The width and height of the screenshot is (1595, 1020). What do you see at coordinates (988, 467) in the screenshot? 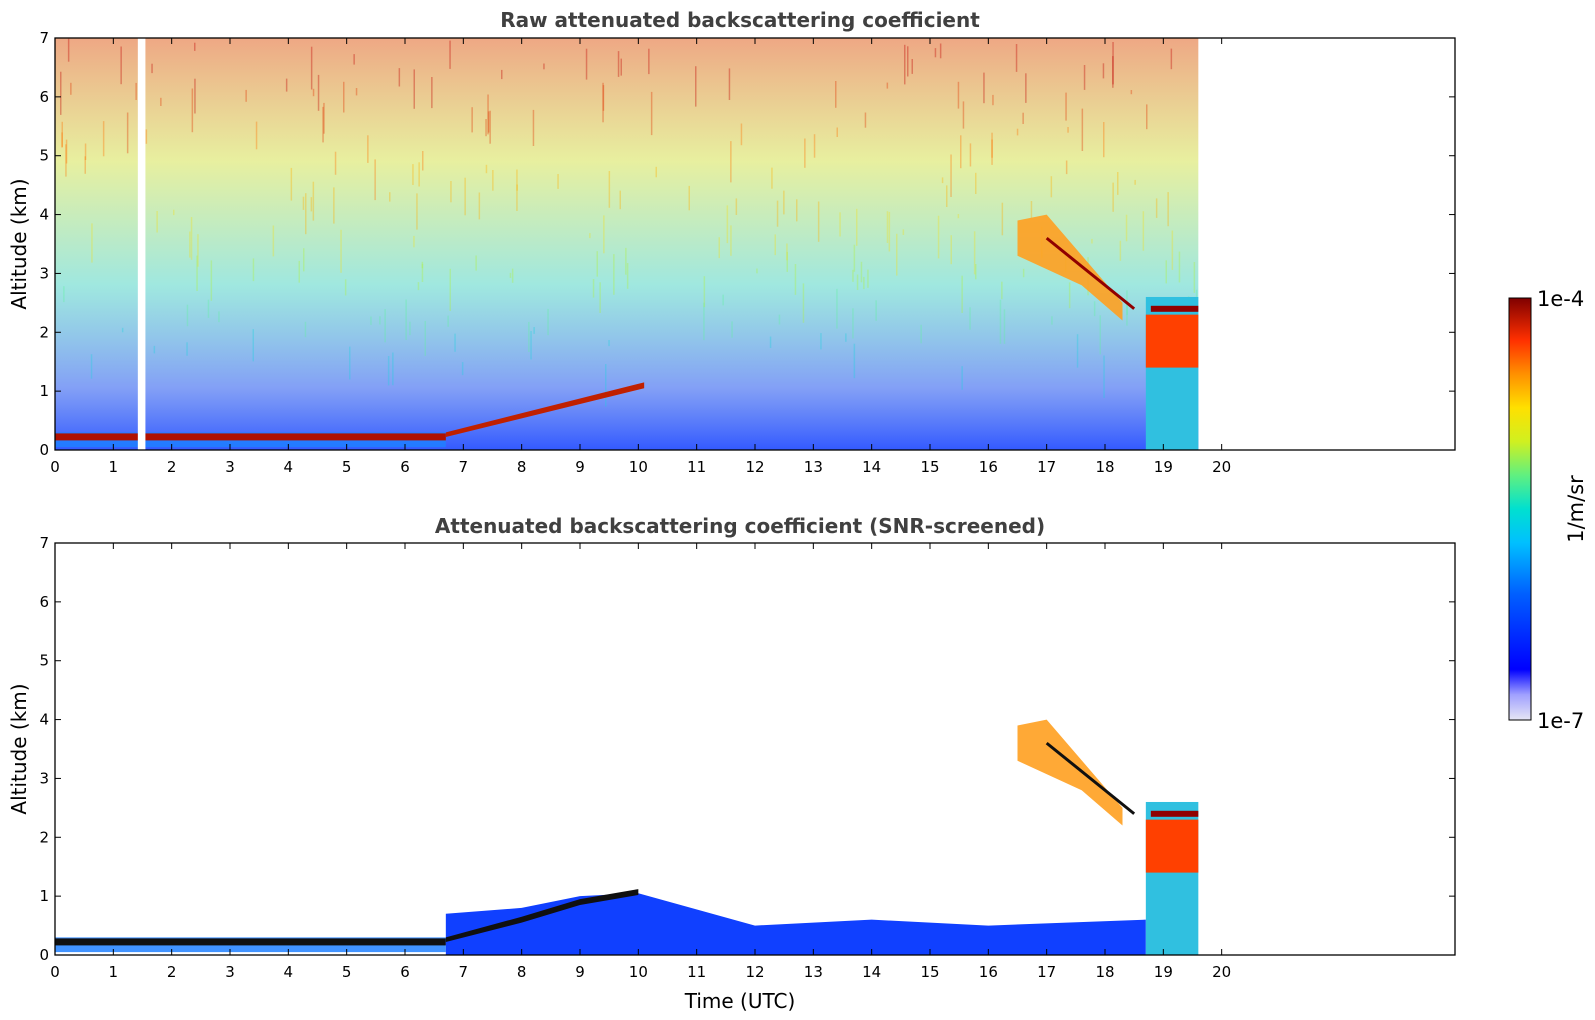
I see `x-tick-label: 16` at bounding box center [988, 467].